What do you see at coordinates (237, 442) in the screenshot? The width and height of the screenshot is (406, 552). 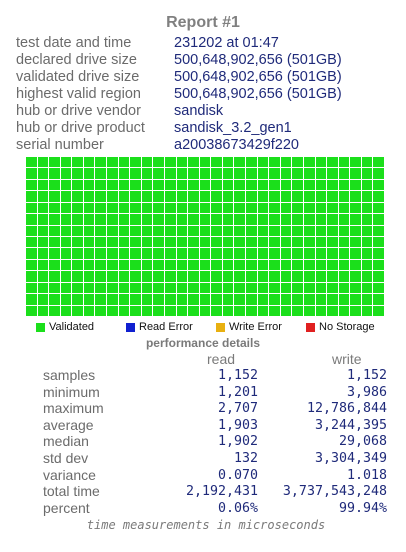 I see `stat-read-value: 1,902` at bounding box center [237, 442].